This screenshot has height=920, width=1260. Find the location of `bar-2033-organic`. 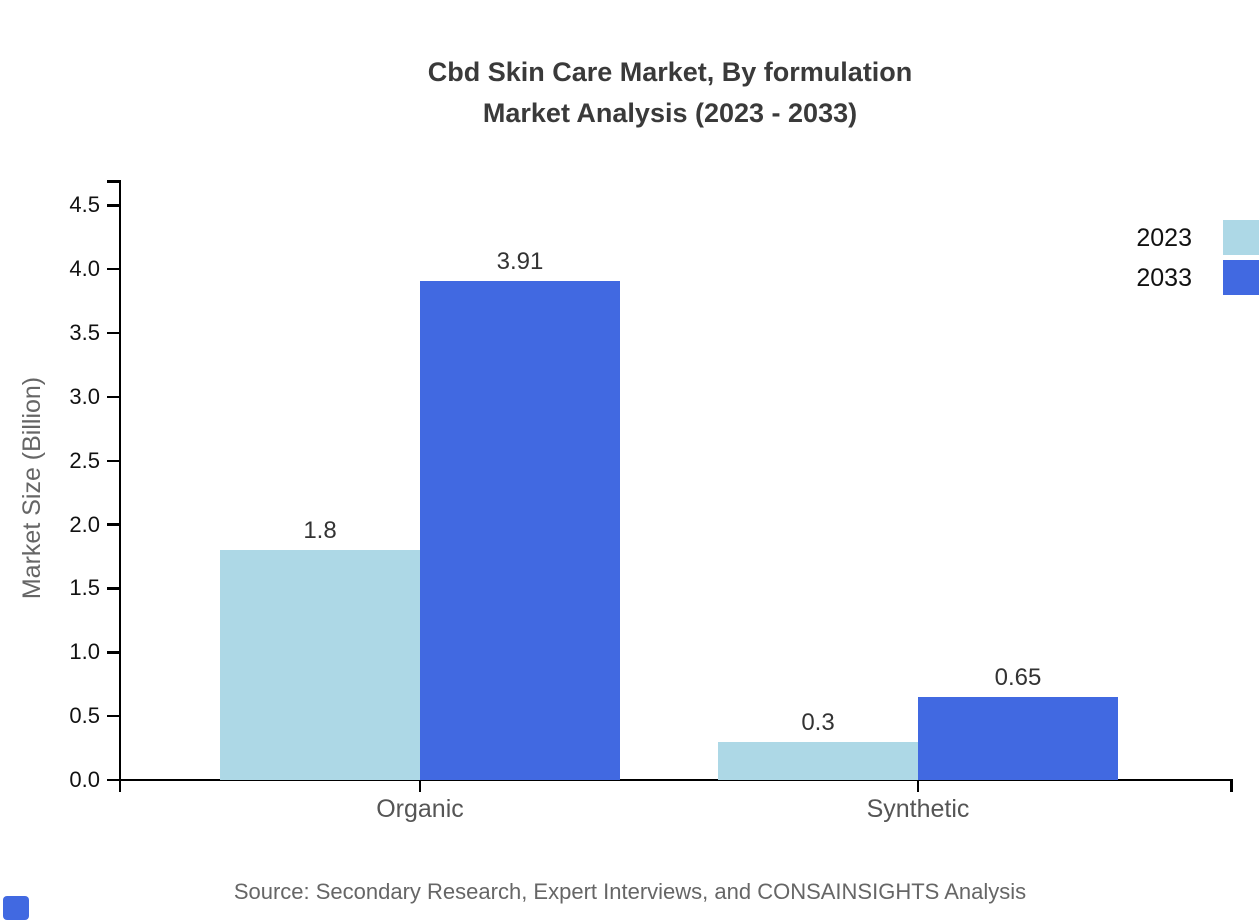

bar-2033-organic is located at coordinates (520, 530).